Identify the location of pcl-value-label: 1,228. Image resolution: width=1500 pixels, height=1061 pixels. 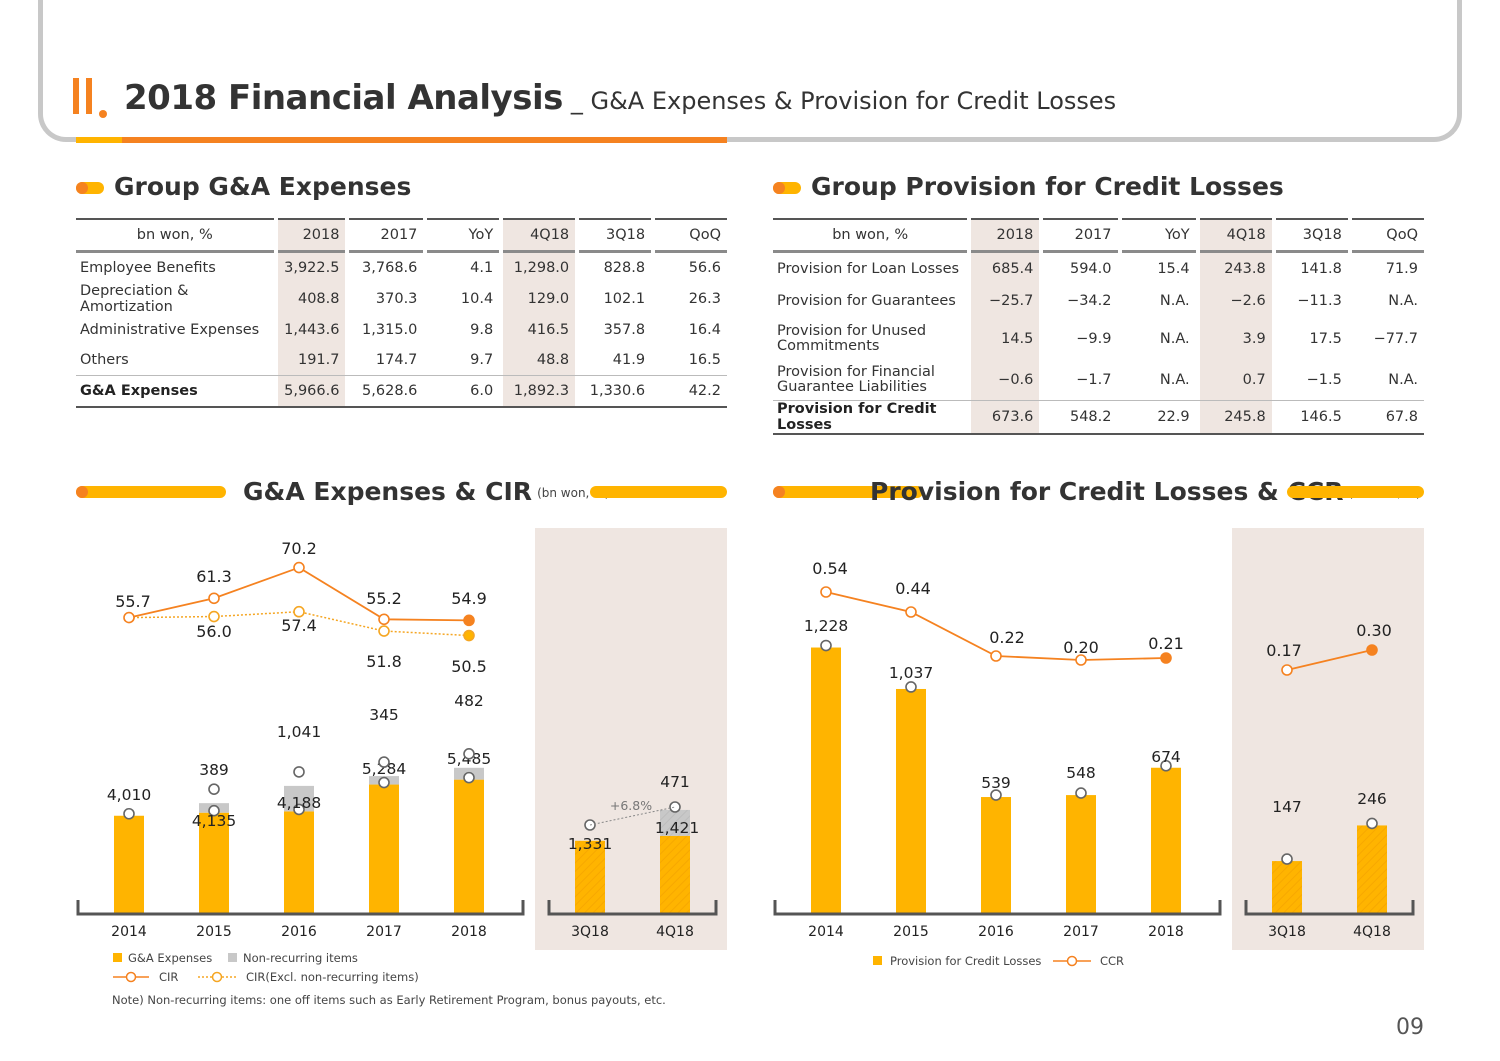
(826, 626).